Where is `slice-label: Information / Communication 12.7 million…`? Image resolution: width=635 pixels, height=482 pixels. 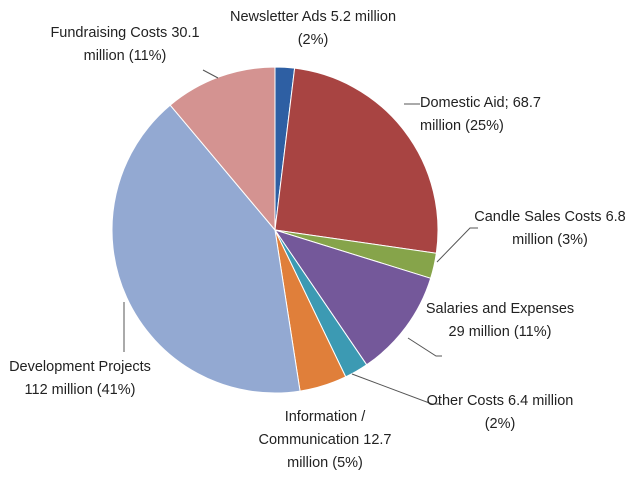
slice-label: Information / Communication 12.7 million… is located at coordinates (325, 440).